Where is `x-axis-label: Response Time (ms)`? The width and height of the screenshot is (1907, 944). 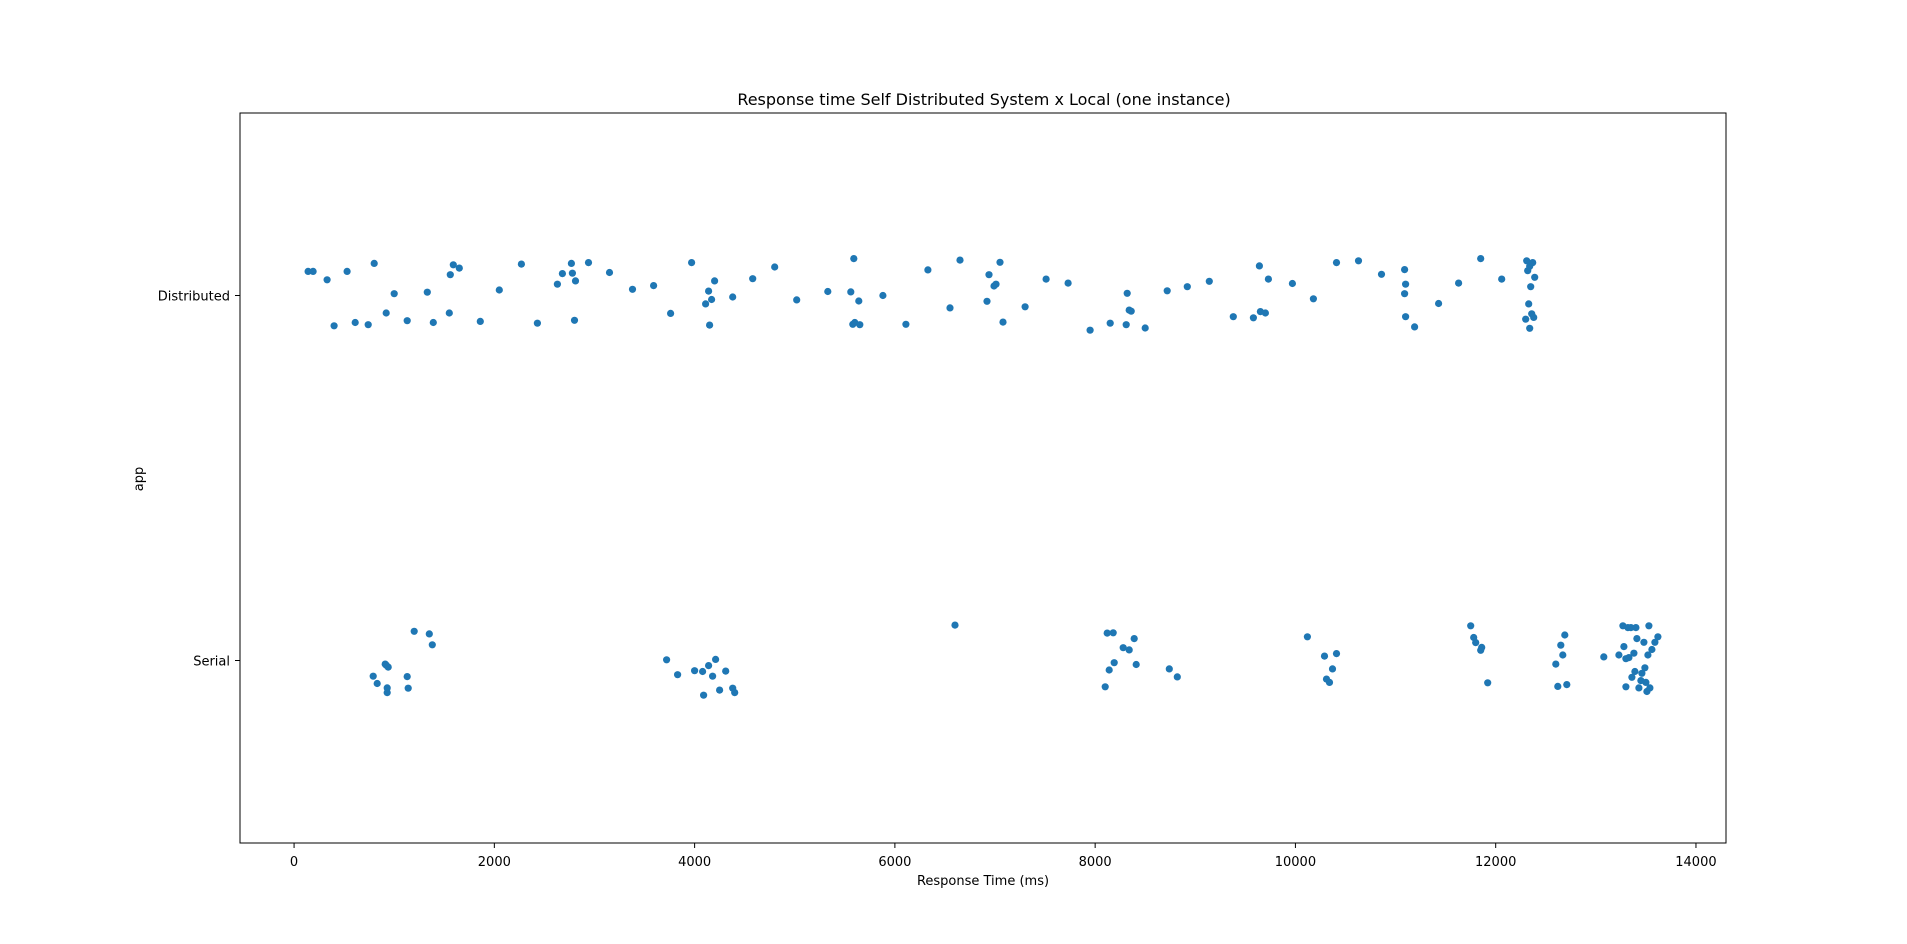
x-axis-label: Response Time (ms) is located at coordinates (983, 881).